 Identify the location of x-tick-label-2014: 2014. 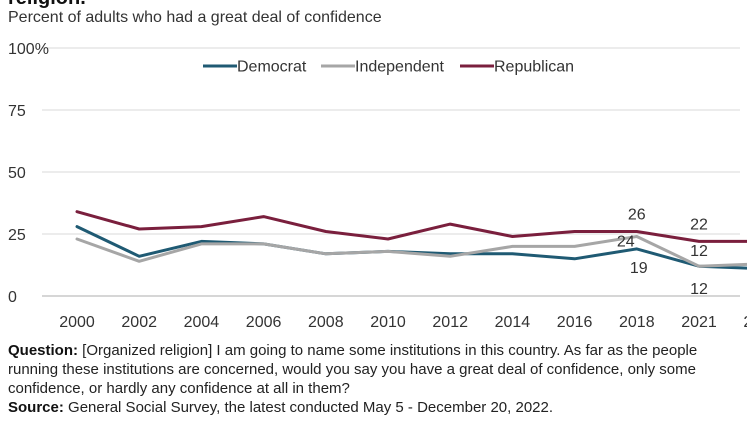
(513, 322).